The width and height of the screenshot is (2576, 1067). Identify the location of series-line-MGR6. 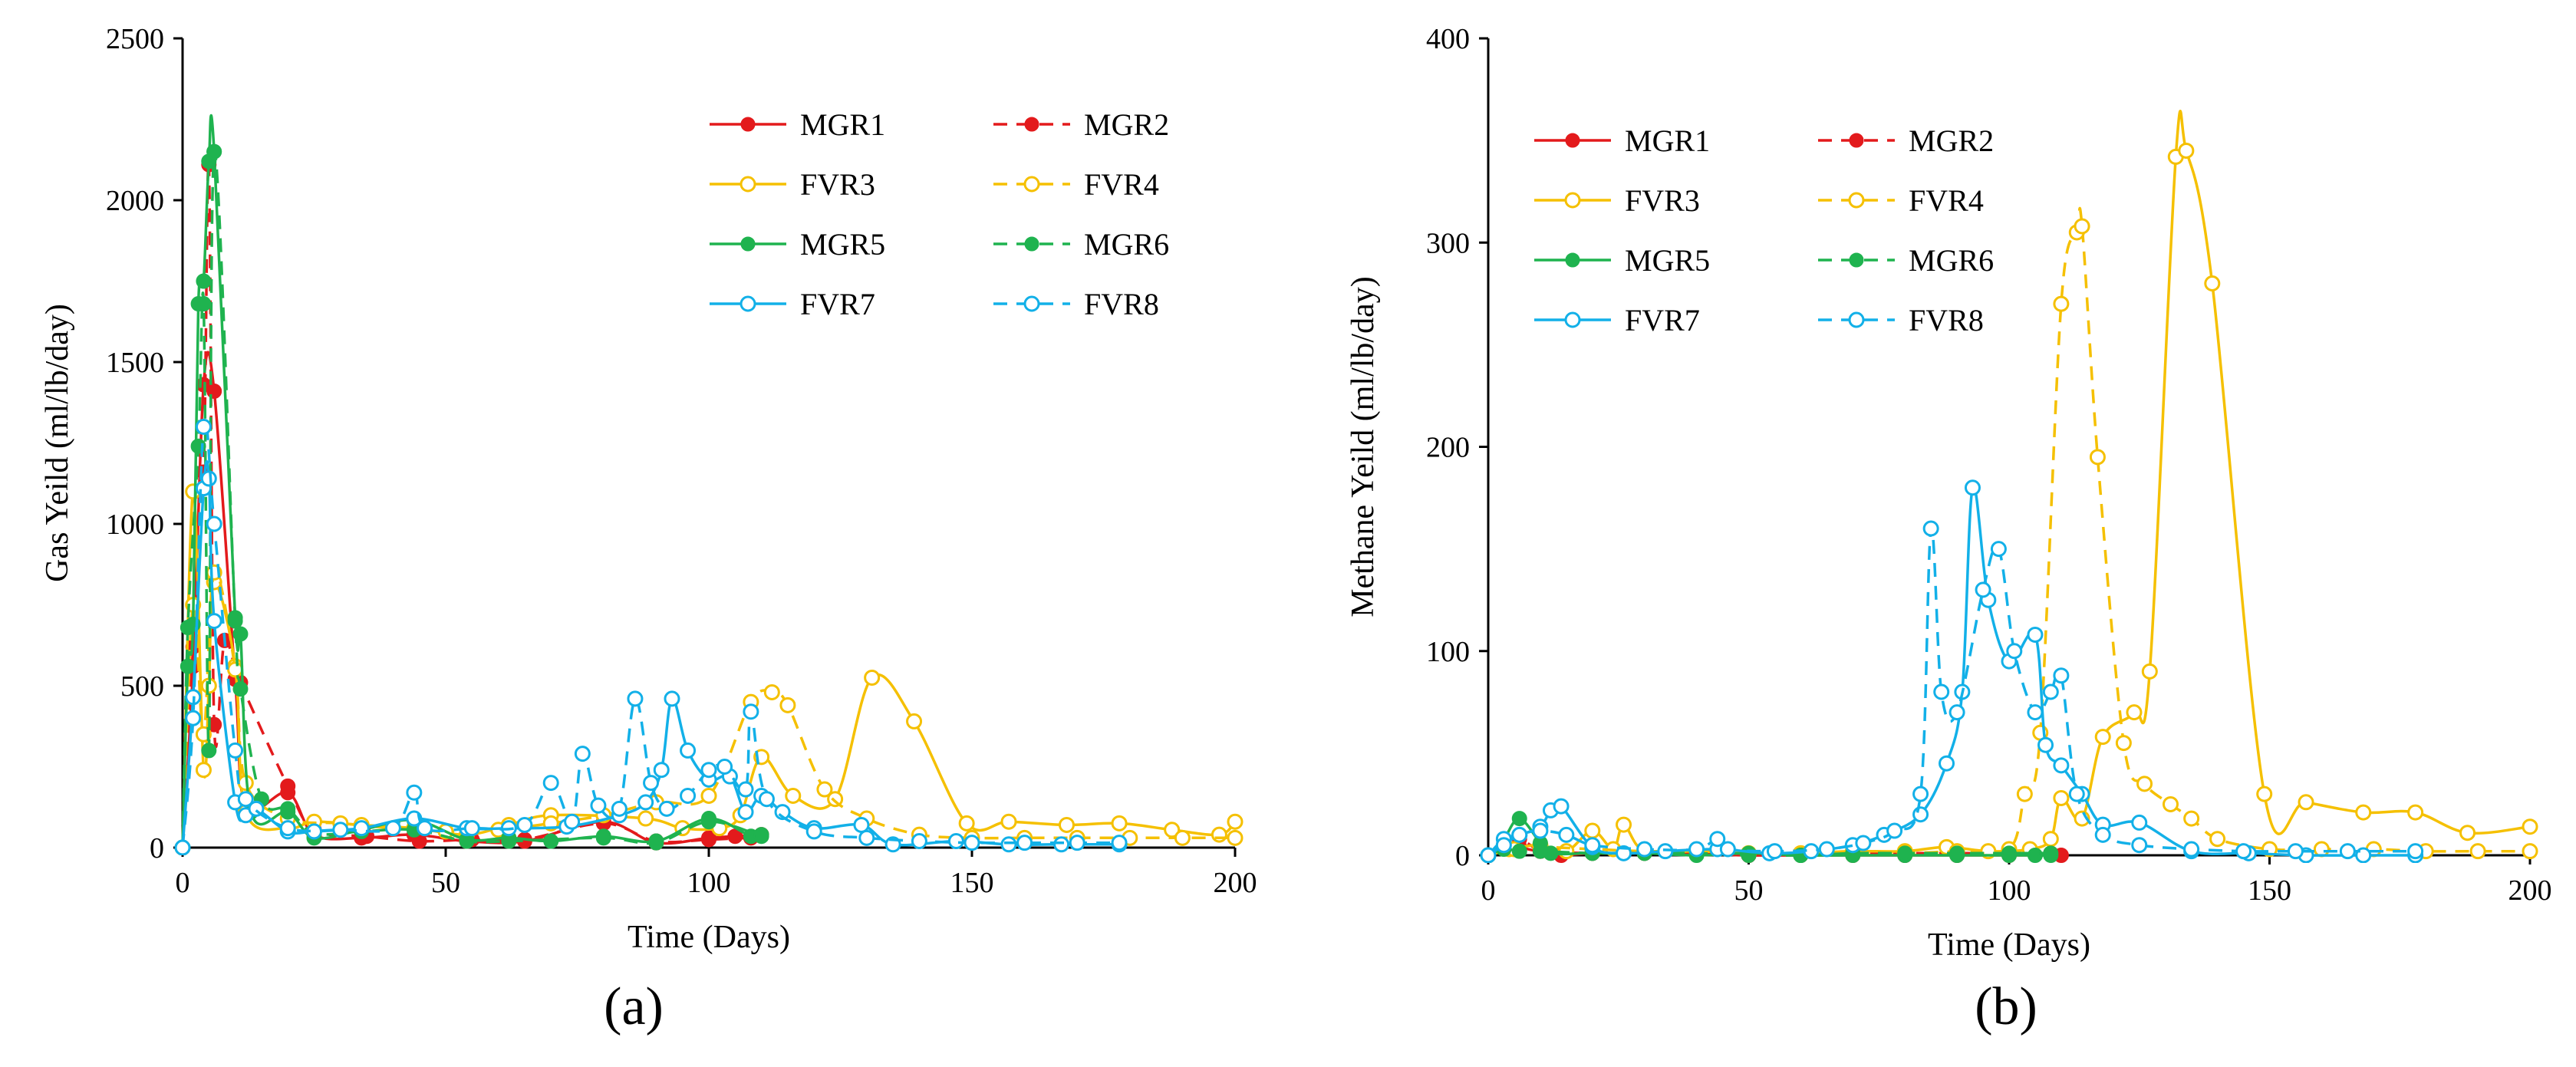
(472, 499).